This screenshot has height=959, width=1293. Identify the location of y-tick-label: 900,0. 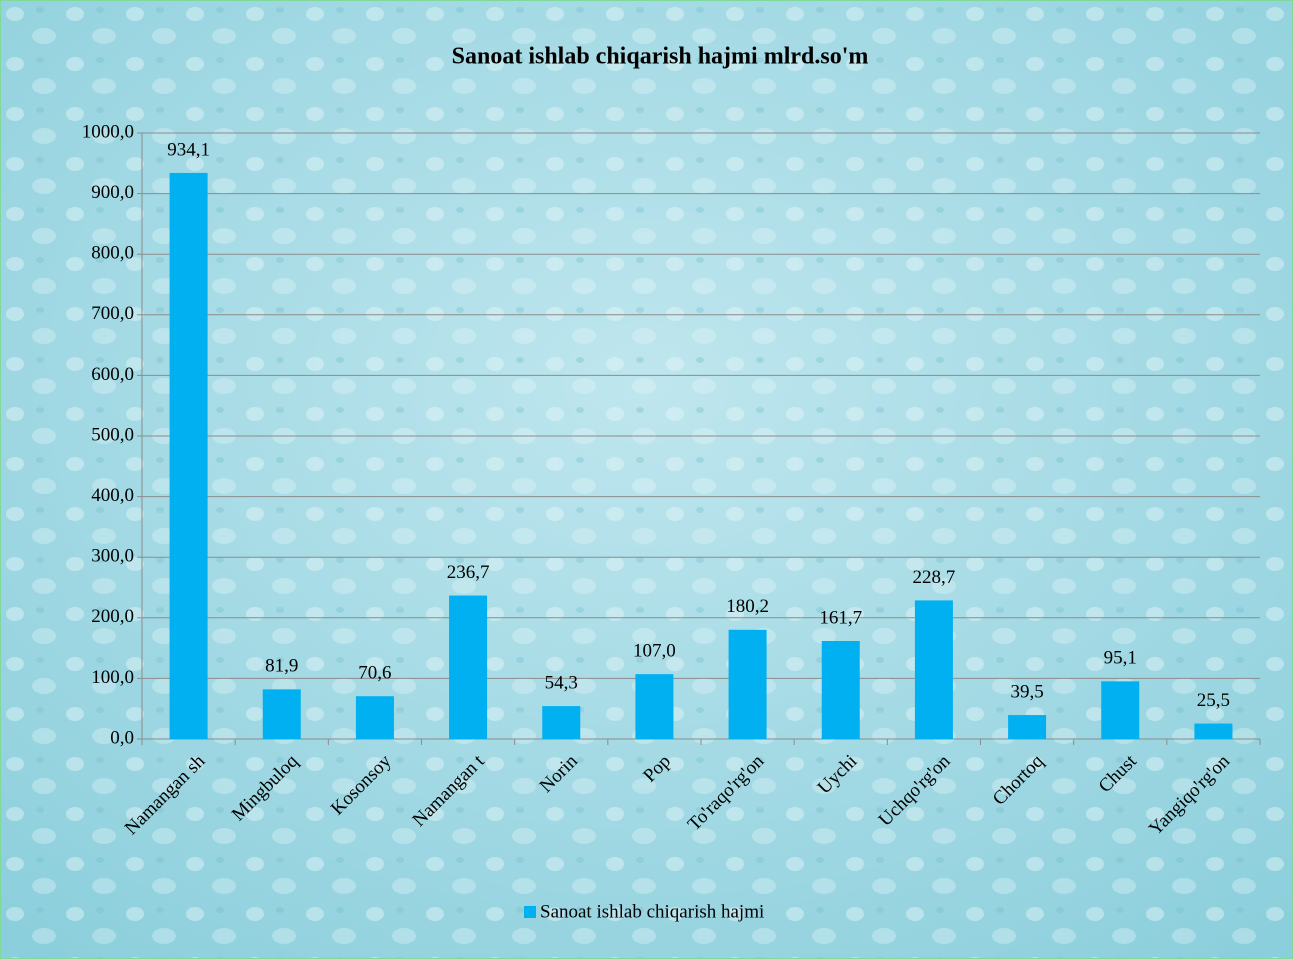
(112, 192).